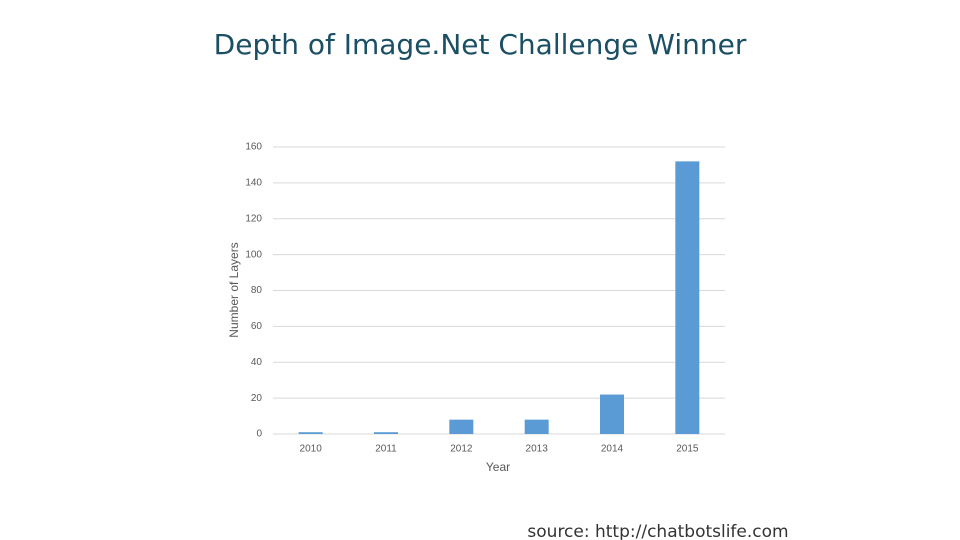  What do you see at coordinates (253, 218) in the screenshot?
I see `y-tick-label: 120` at bounding box center [253, 218].